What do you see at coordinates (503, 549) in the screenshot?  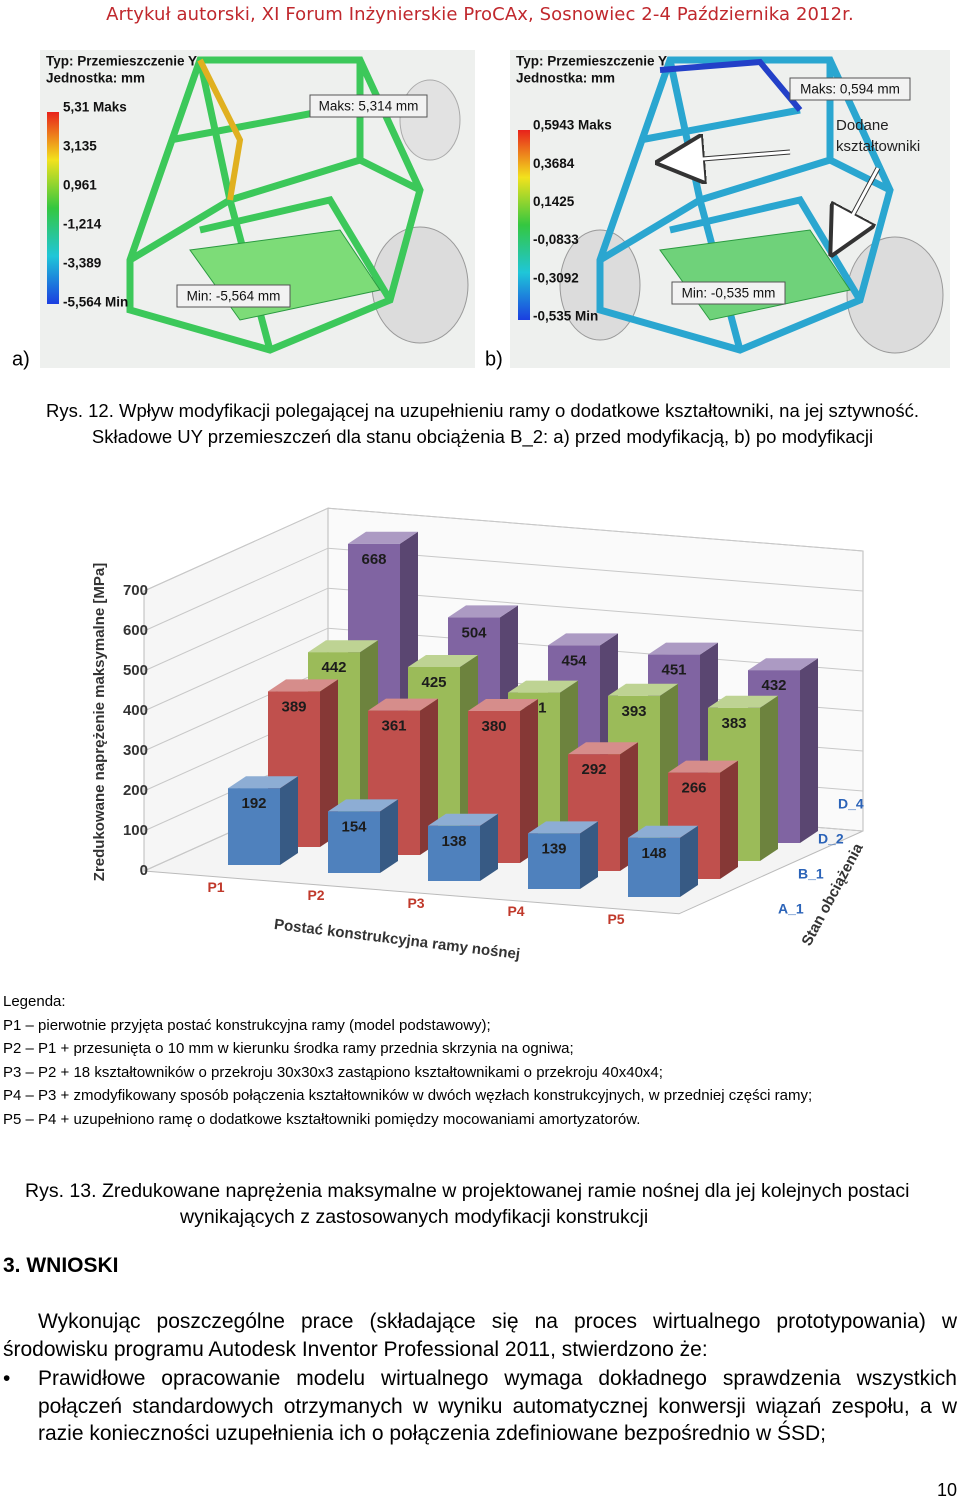 I see `grid-line` at bounding box center [503, 549].